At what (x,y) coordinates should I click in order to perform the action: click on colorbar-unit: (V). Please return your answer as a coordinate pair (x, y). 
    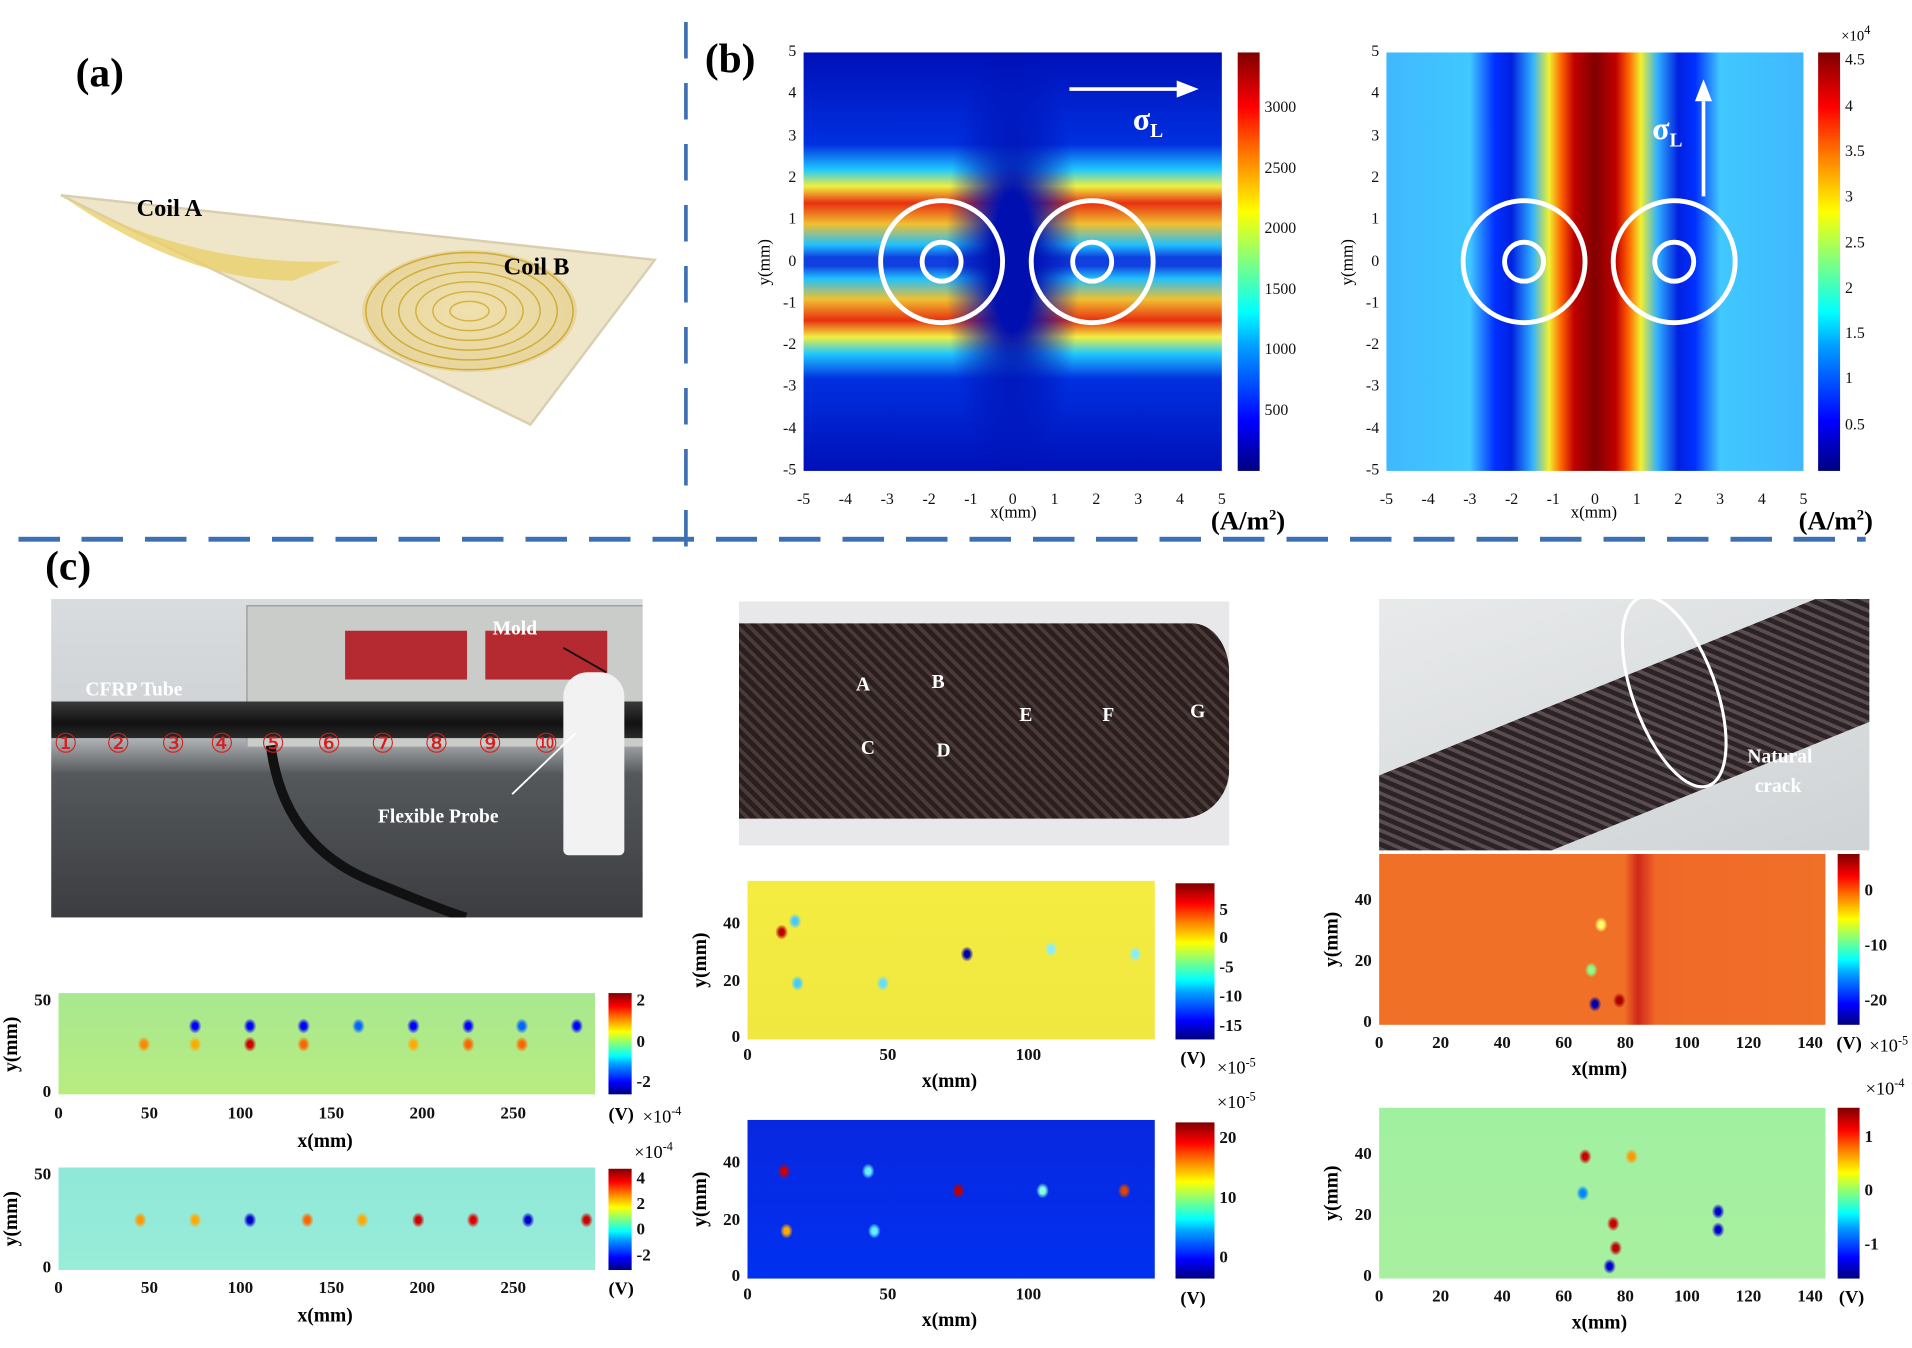
    Looking at the image, I should click on (621, 1115).